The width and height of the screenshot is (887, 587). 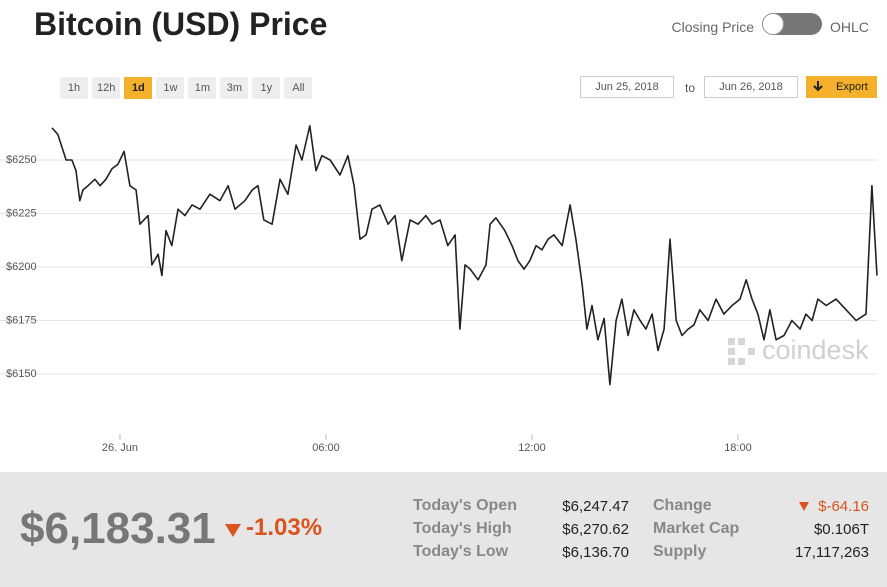 I want to click on y-tick-label: $6175, so click(x=21, y=320).